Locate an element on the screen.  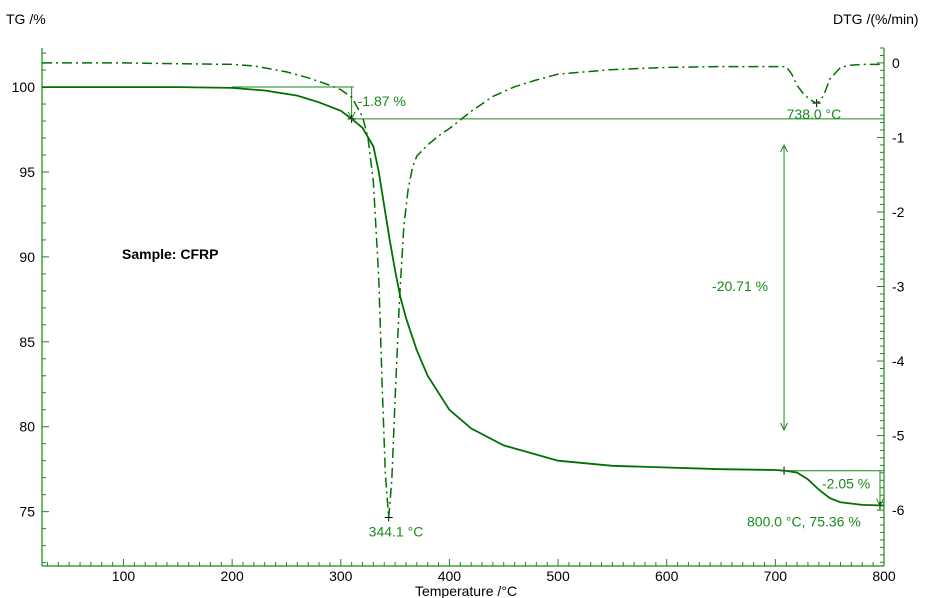
sample-label: Sample: CFRP is located at coordinates (170, 254).